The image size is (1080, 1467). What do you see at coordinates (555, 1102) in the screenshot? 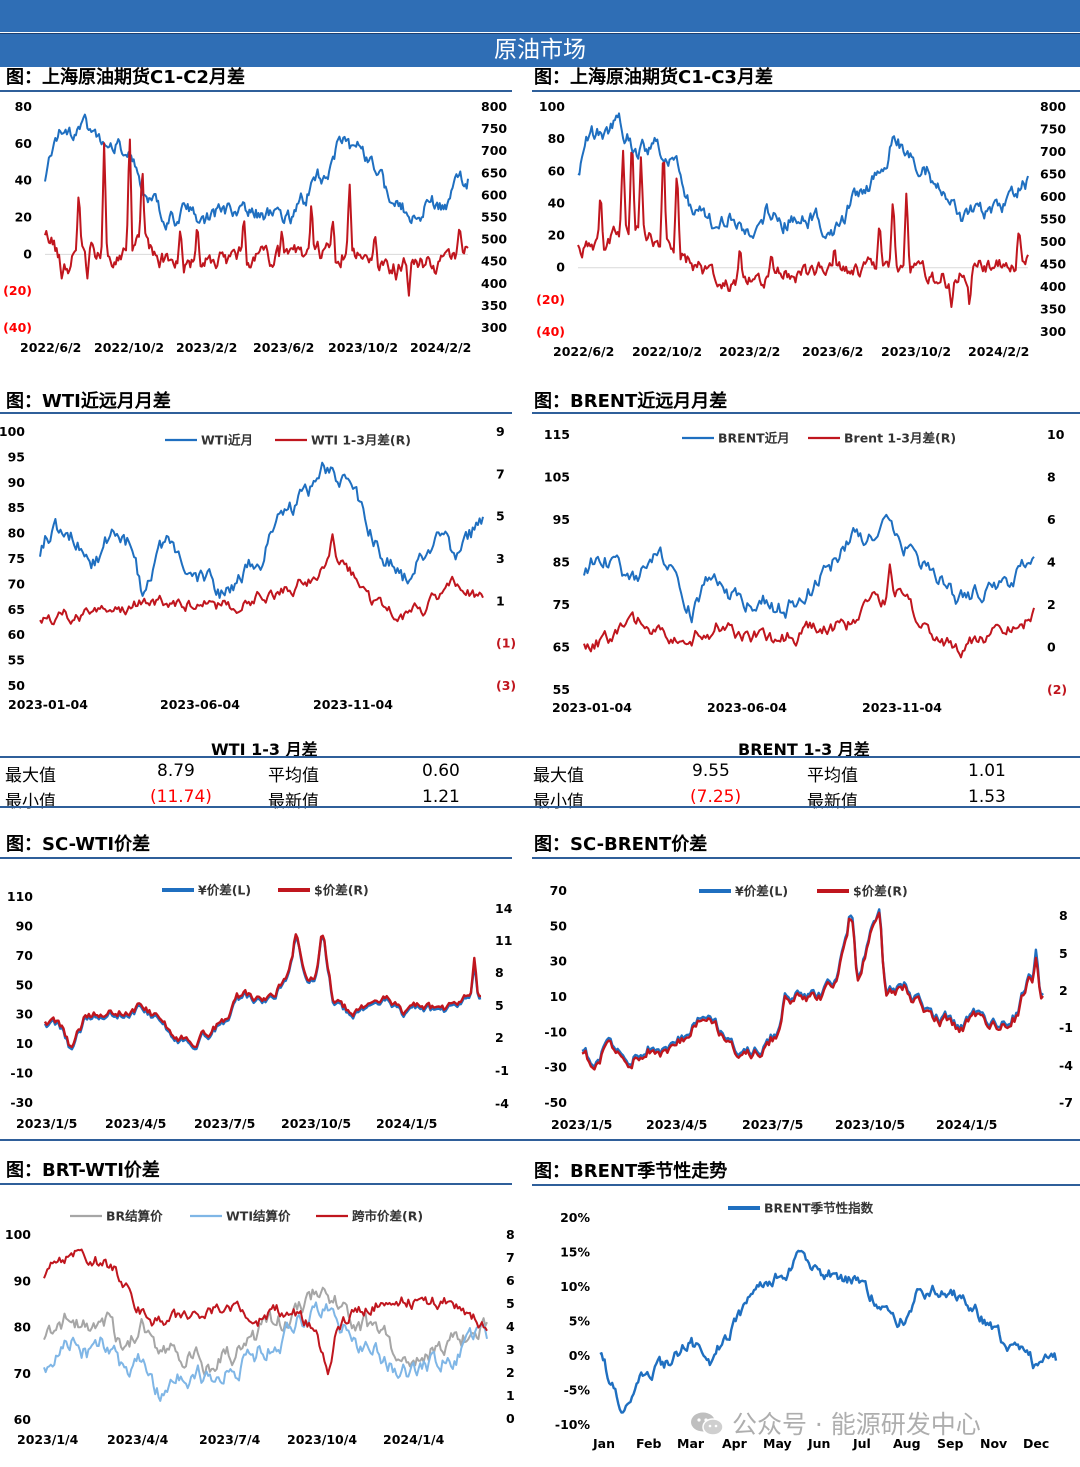
I see `y-tick-left: -50` at bounding box center [555, 1102].